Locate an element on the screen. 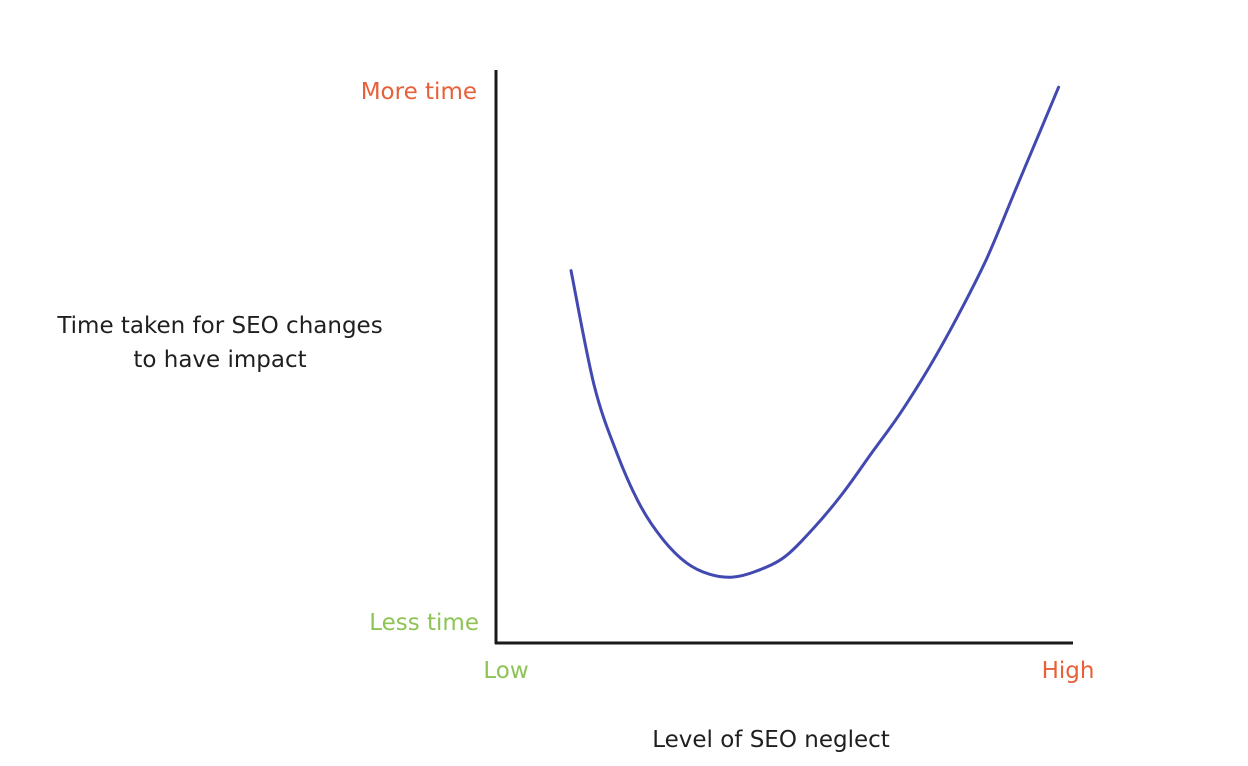  x-axis-title: Level of SEO neglect is located at coordinates (771, 740).